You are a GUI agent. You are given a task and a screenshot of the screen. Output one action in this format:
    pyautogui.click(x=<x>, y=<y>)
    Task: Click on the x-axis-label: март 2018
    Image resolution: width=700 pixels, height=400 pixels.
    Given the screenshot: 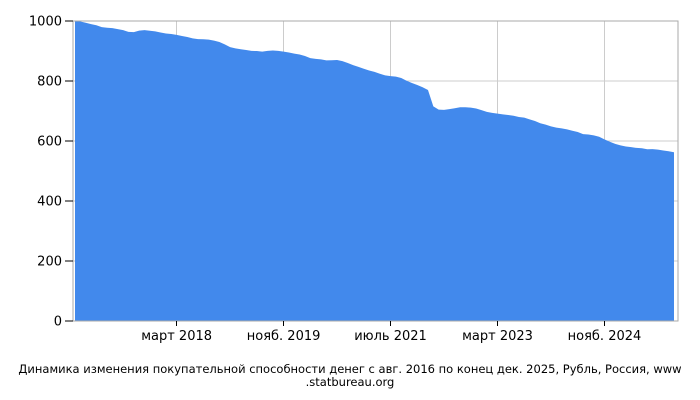 What is the action you would take?
    pyautogui.click(x=176, y=336)
    